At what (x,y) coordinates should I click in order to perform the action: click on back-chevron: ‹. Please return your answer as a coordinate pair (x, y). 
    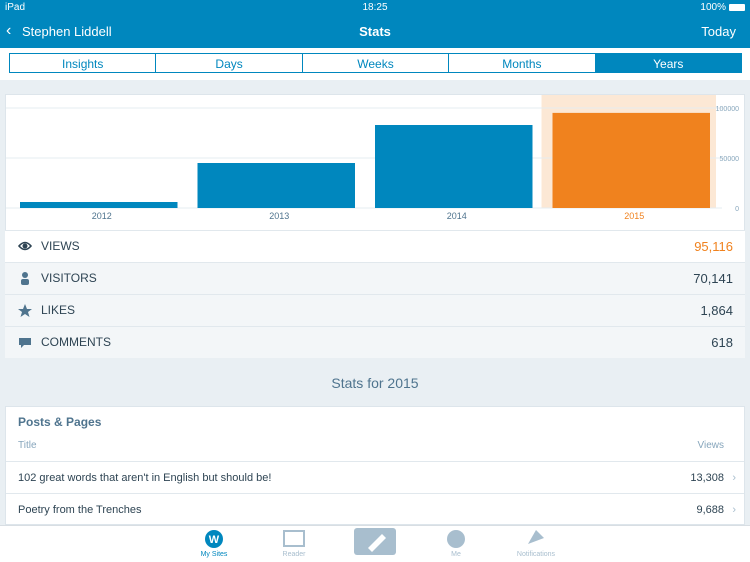
    Looking at the image, I should click on (9, 30).